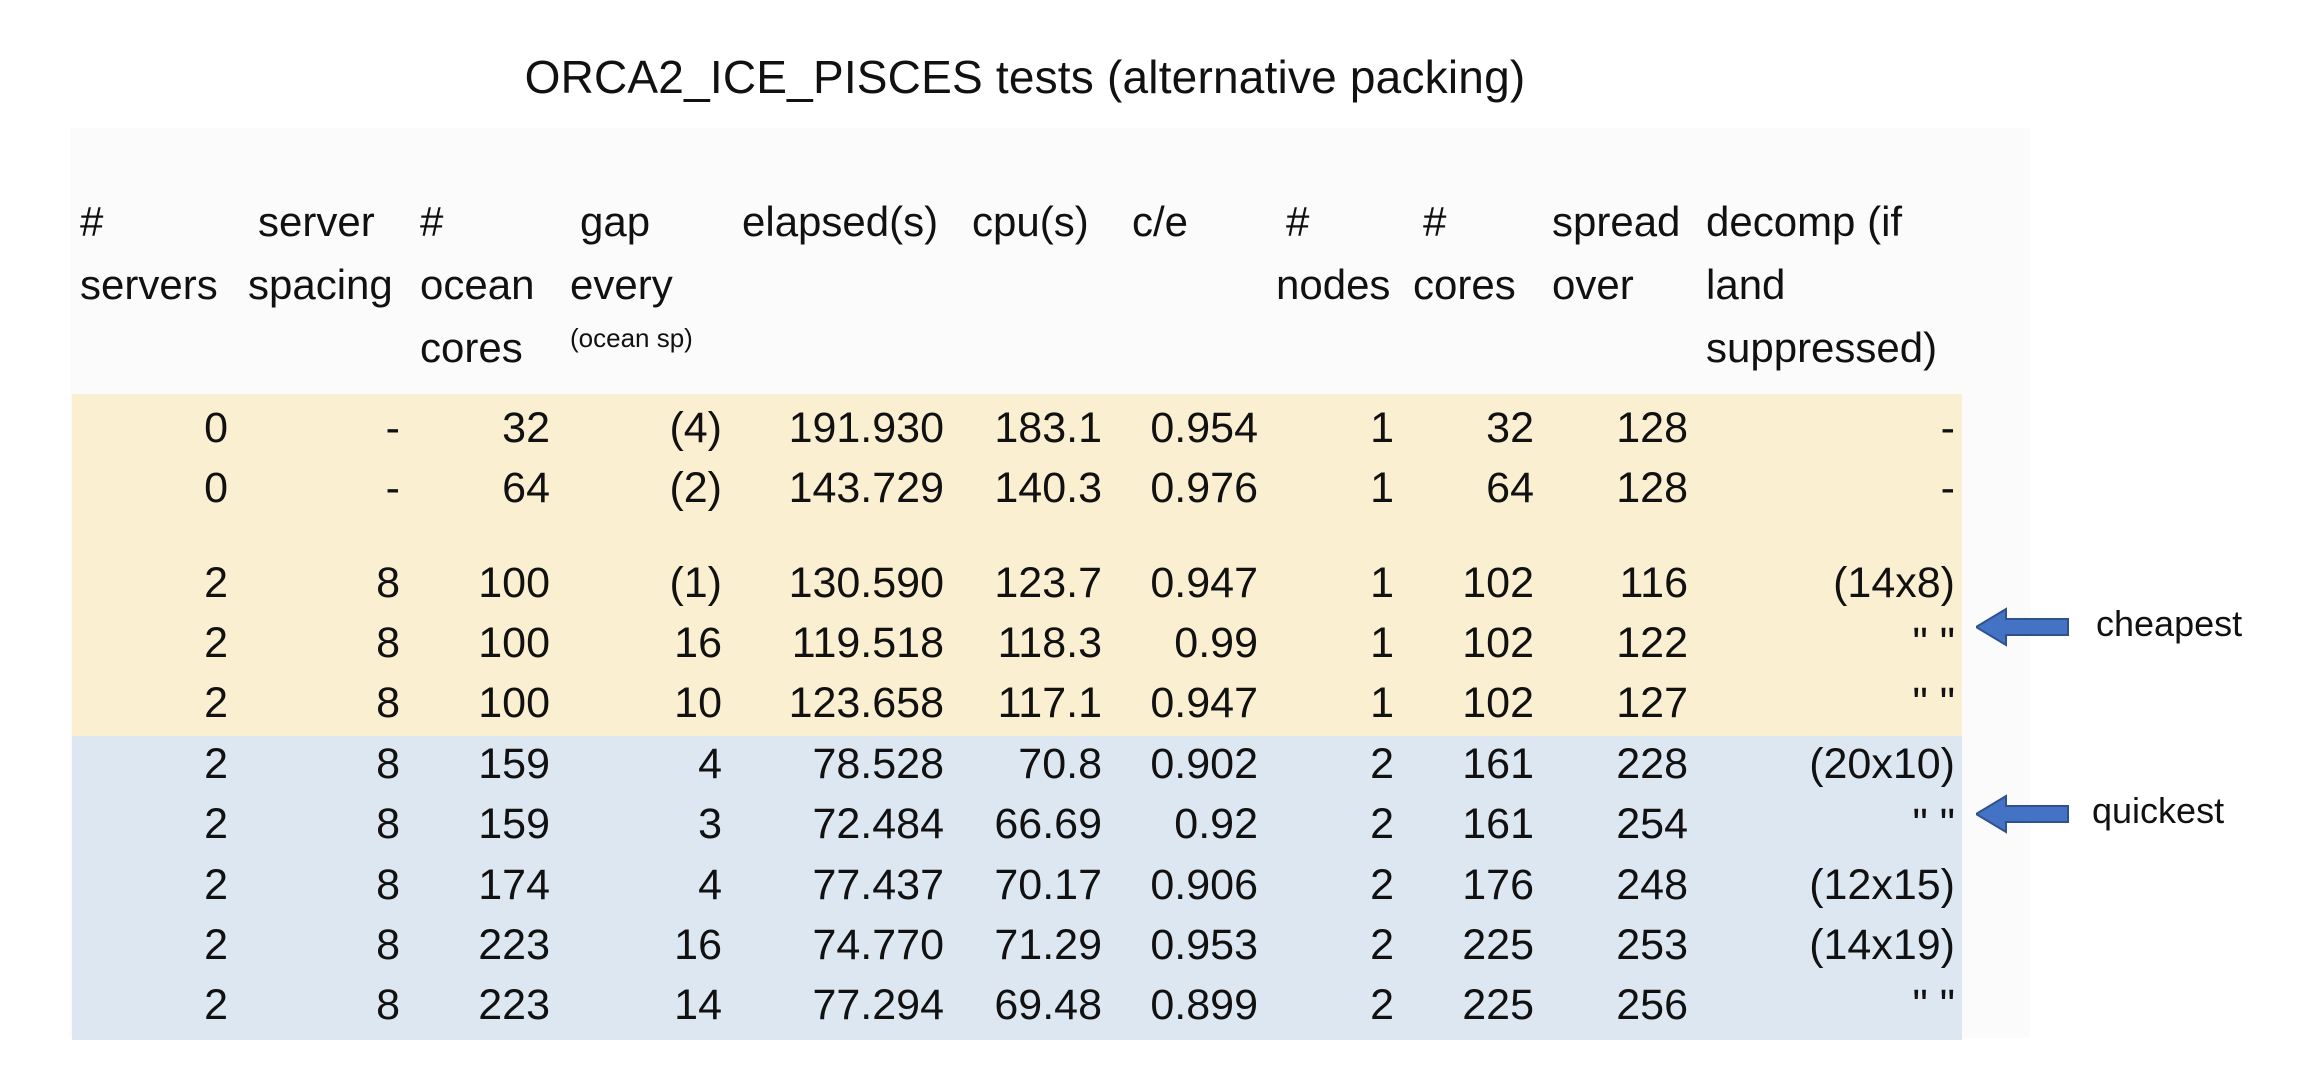  I want to click on cell-gap-every: (4), so click(695, 428).